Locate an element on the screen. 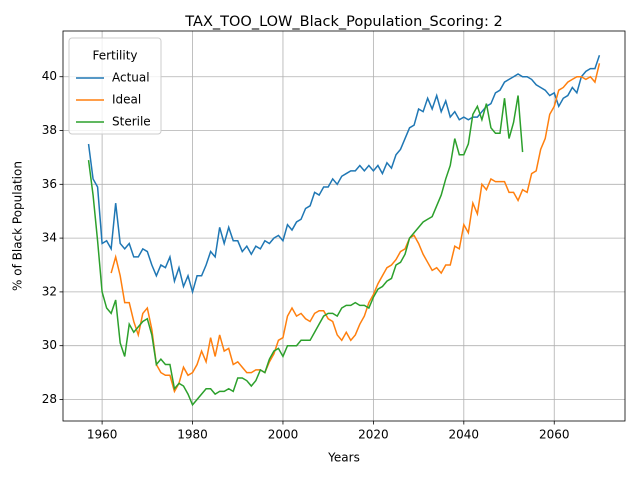 The width and height of the screenshot is (640, 480). y-tick-label: 30 is located at coordinates (49, 345).